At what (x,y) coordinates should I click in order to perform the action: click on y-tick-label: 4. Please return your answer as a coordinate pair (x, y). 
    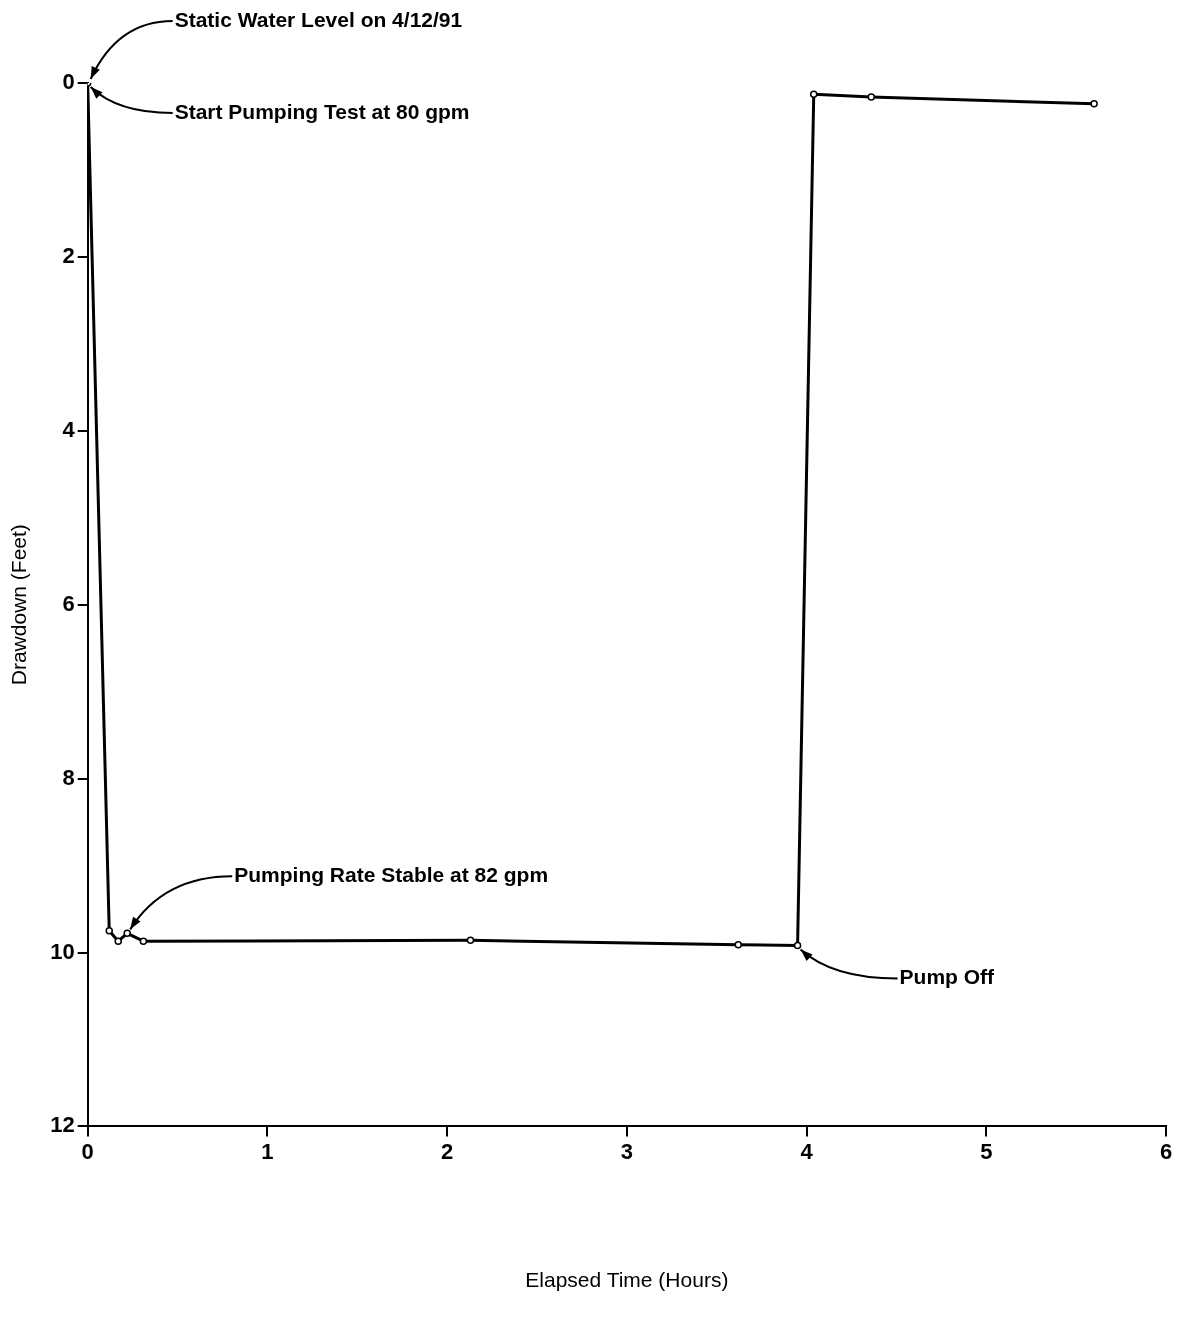
    Looking at the image, I should click on (69, 429).